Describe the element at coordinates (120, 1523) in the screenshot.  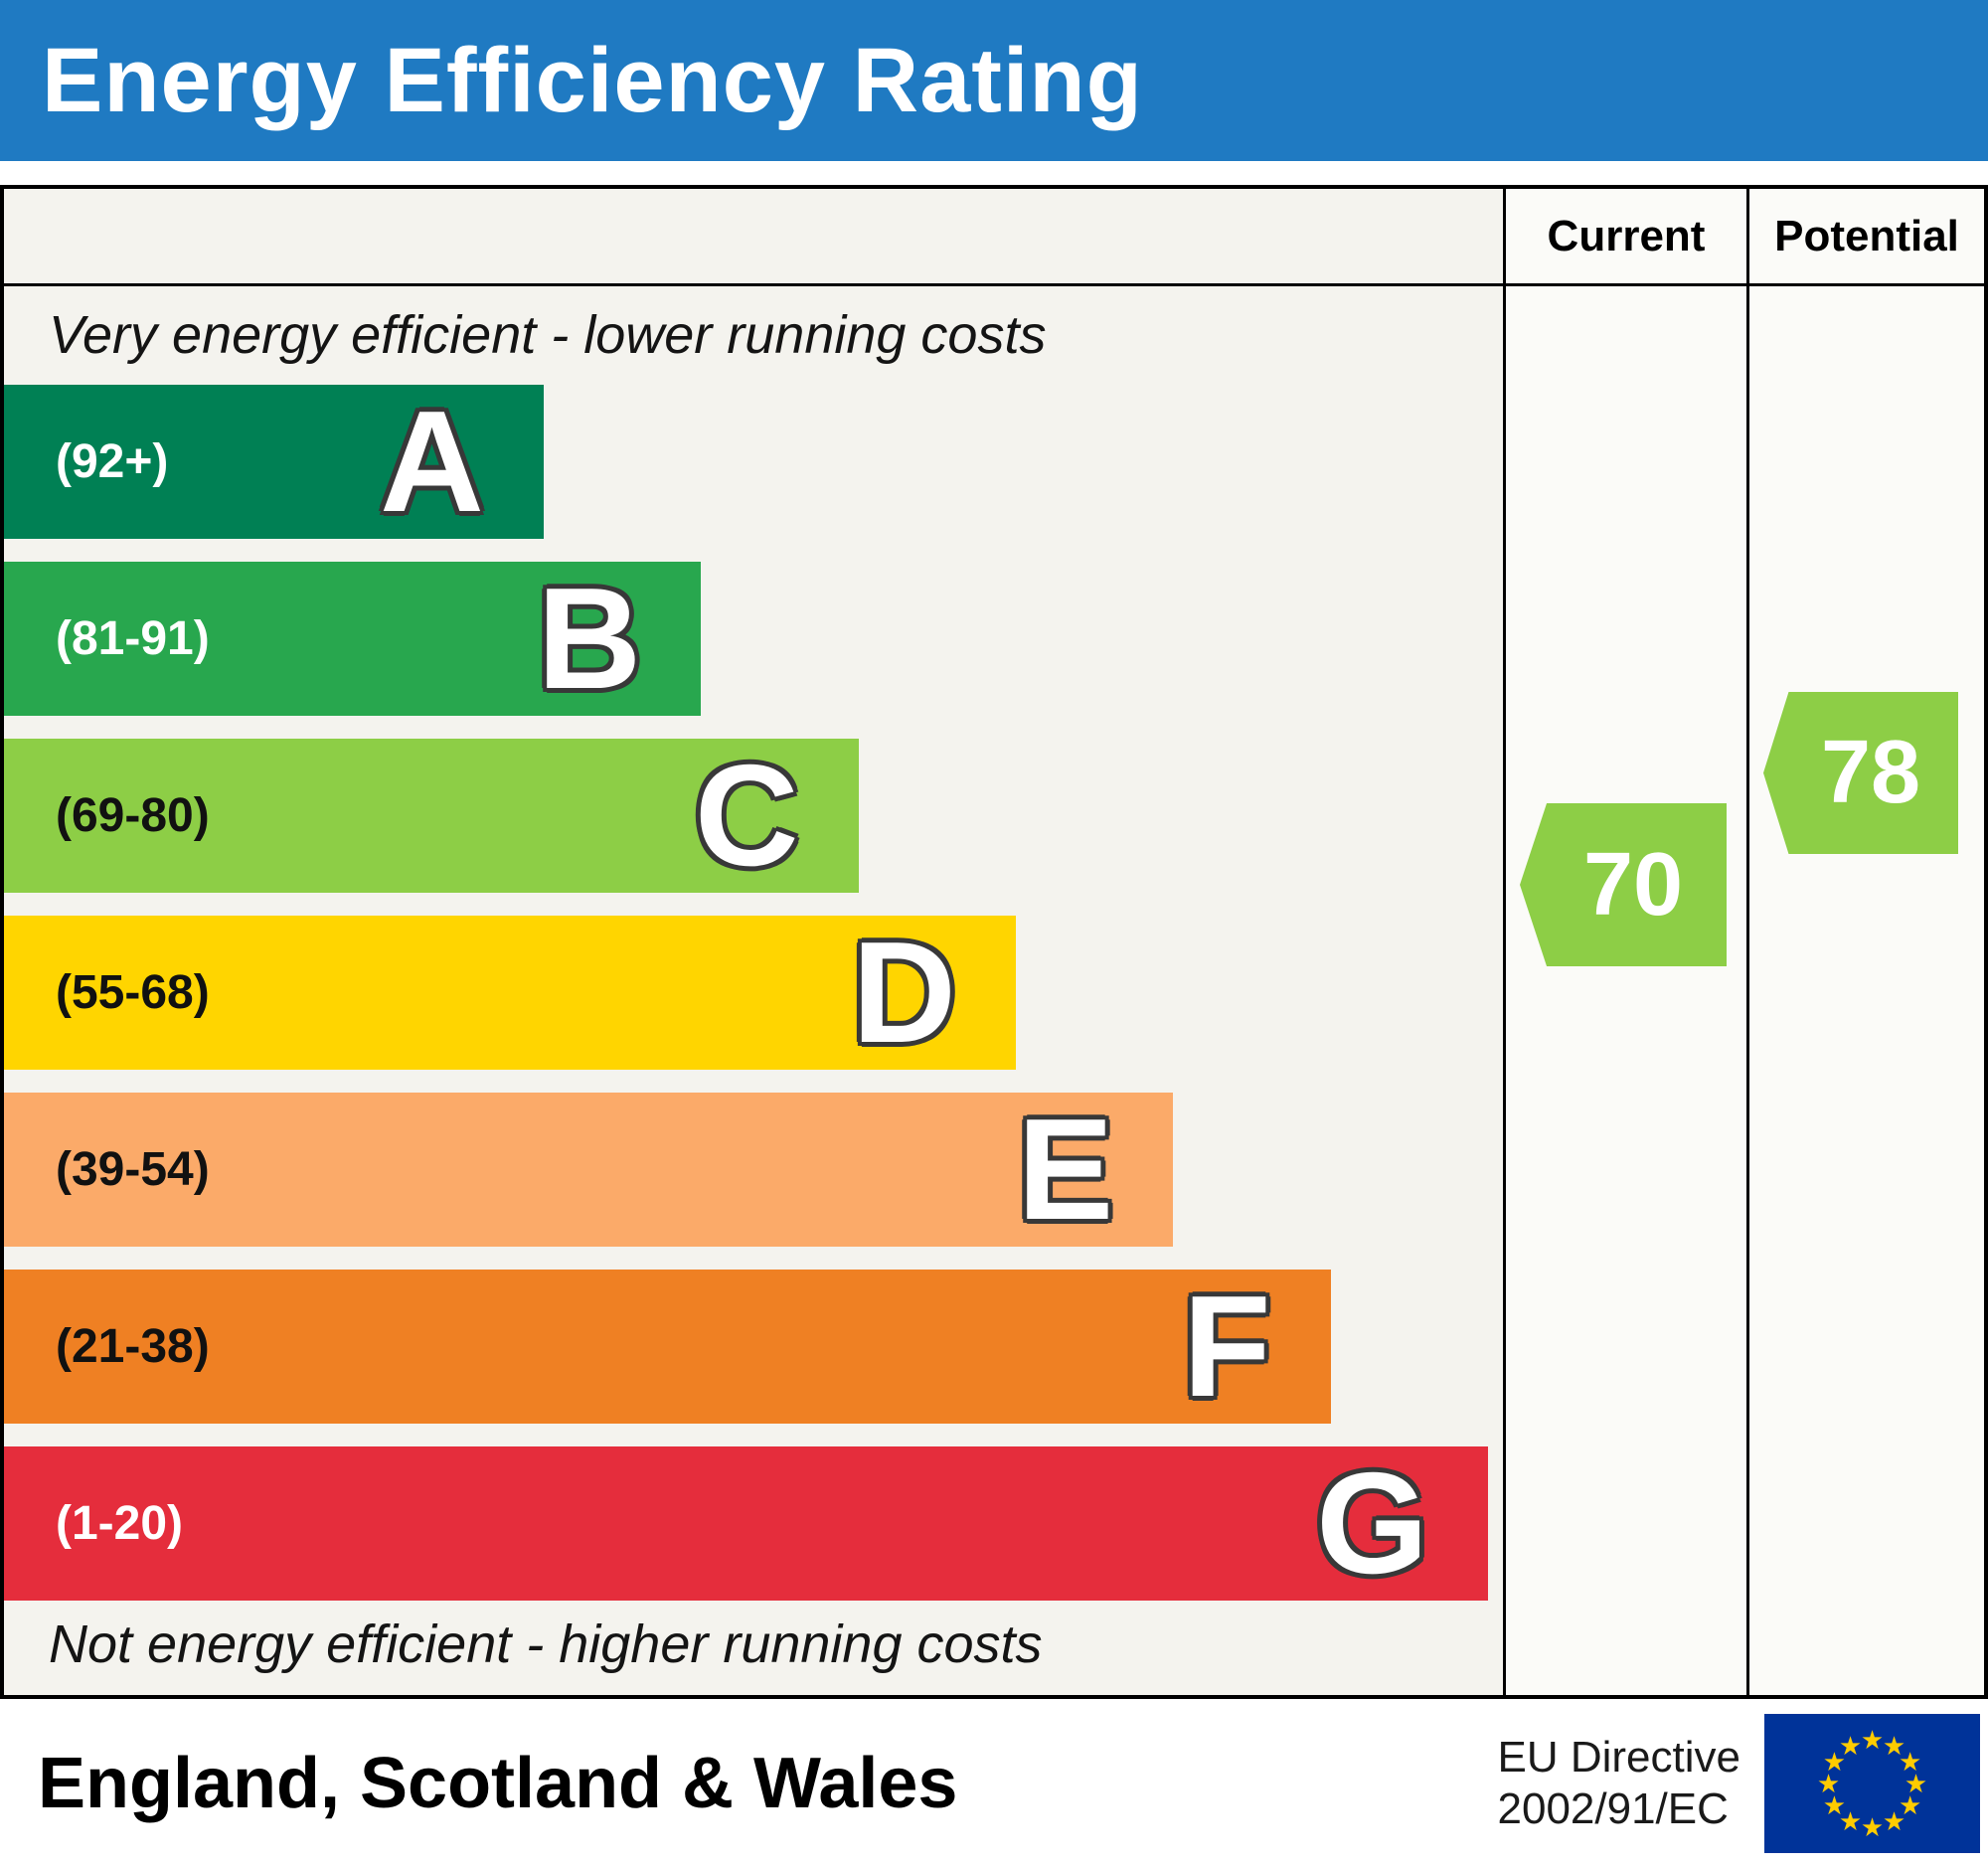
I see `band-range-label: (1-20)` at that location.